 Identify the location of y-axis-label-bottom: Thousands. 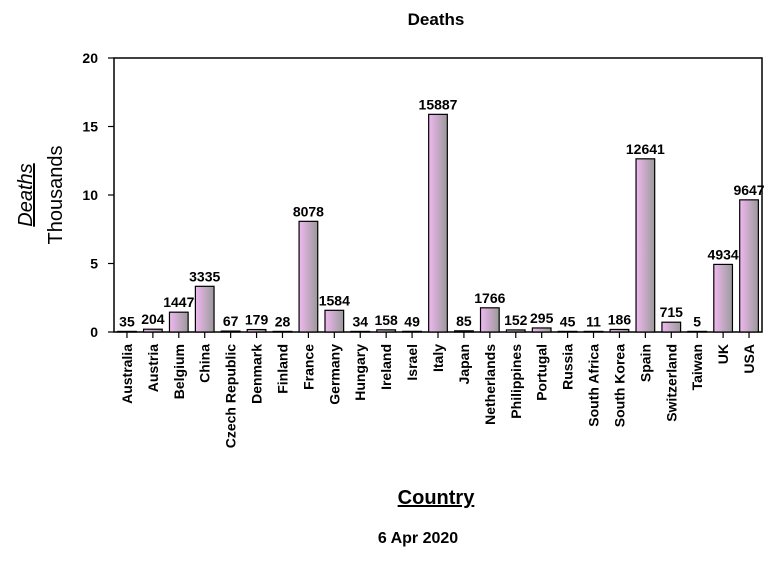
(56, 195).